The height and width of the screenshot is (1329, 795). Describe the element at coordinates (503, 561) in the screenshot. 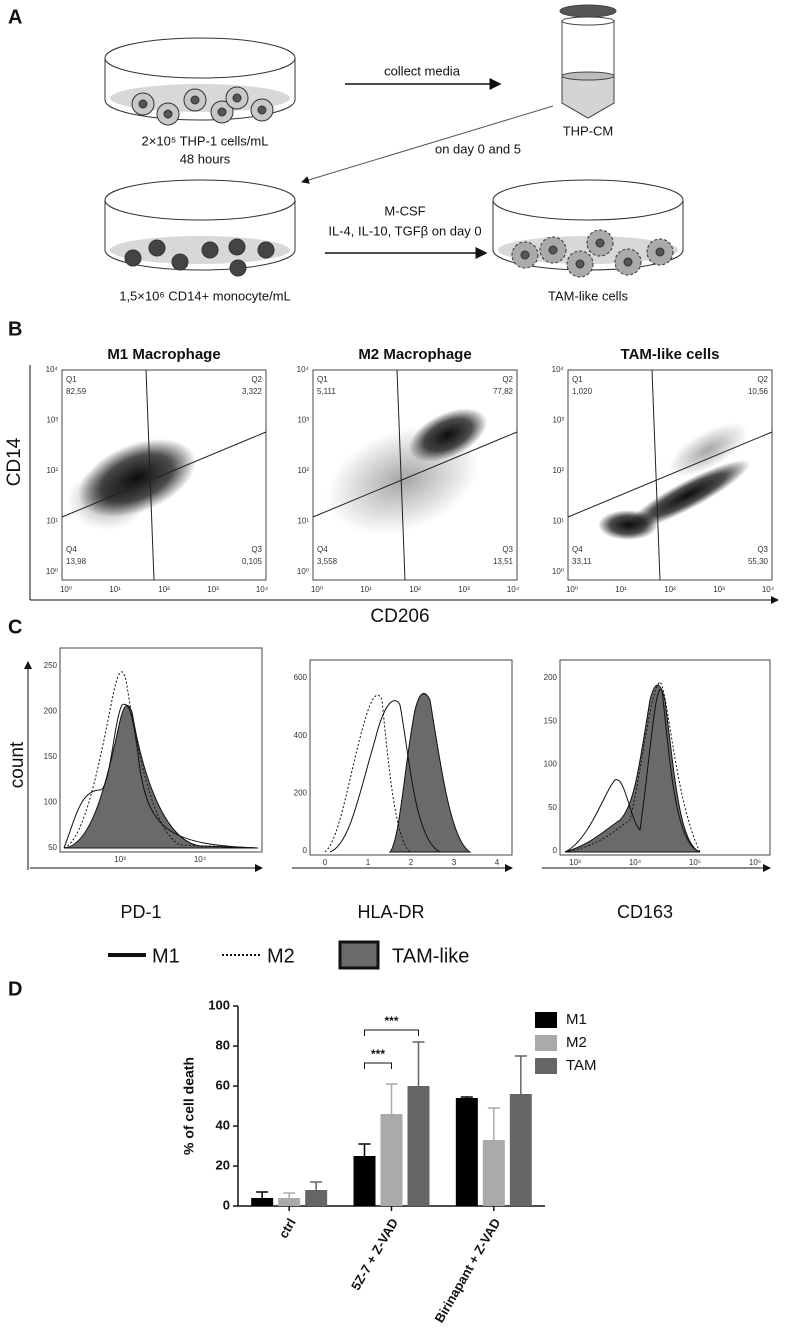

I see `quadrant-value: 13,51` at that location.